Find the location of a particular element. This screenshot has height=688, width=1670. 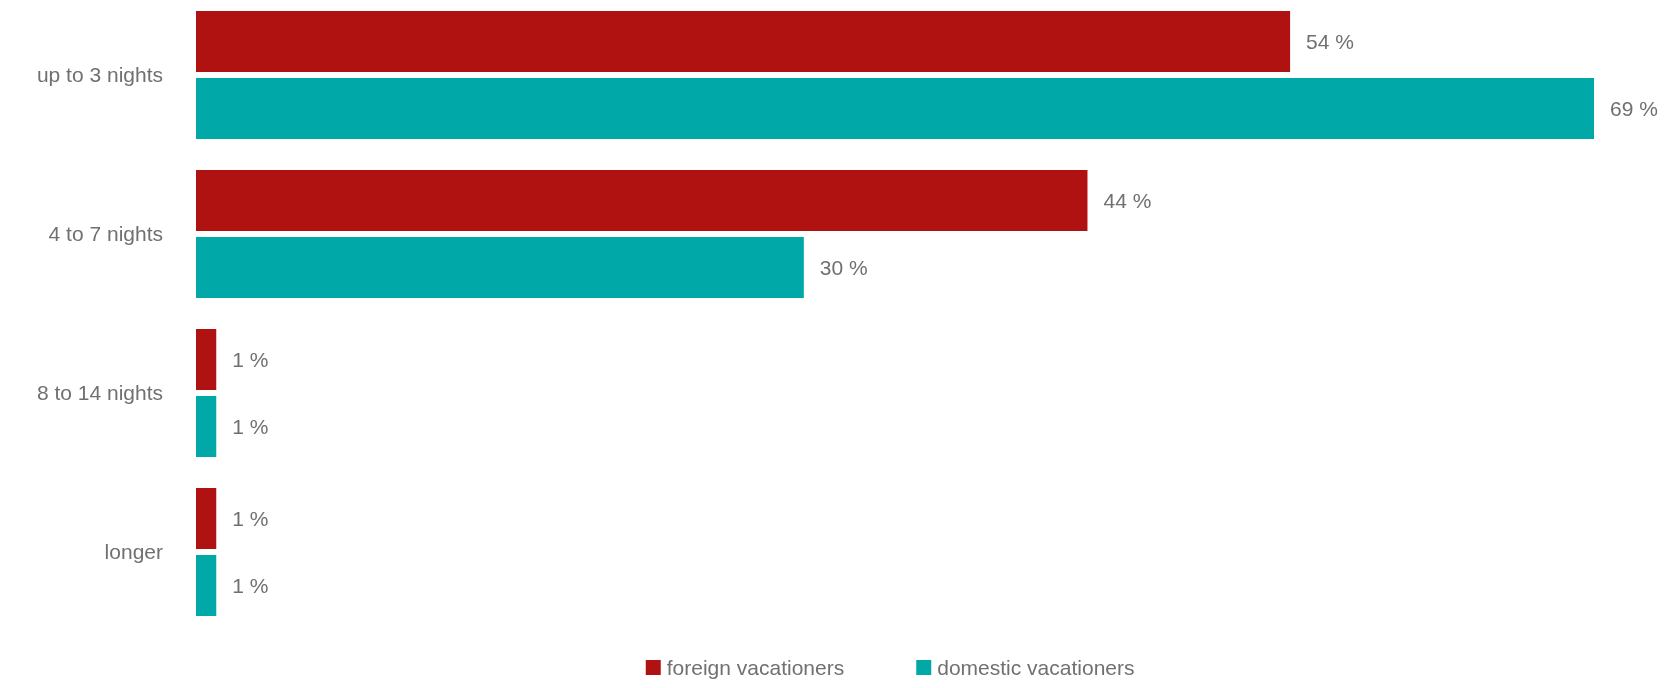

y-tick-label: 8 to 14 nights is located at coordinates (99, 393).